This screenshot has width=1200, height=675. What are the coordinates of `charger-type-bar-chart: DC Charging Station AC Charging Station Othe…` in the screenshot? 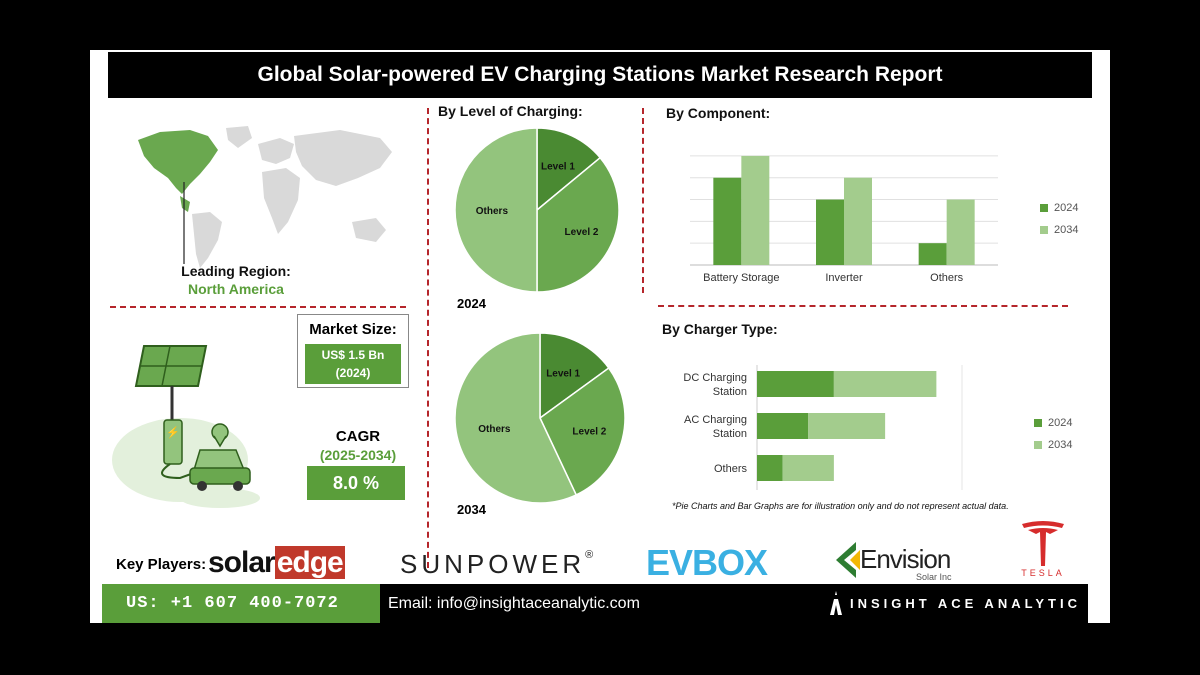 It's located at (823, 427).